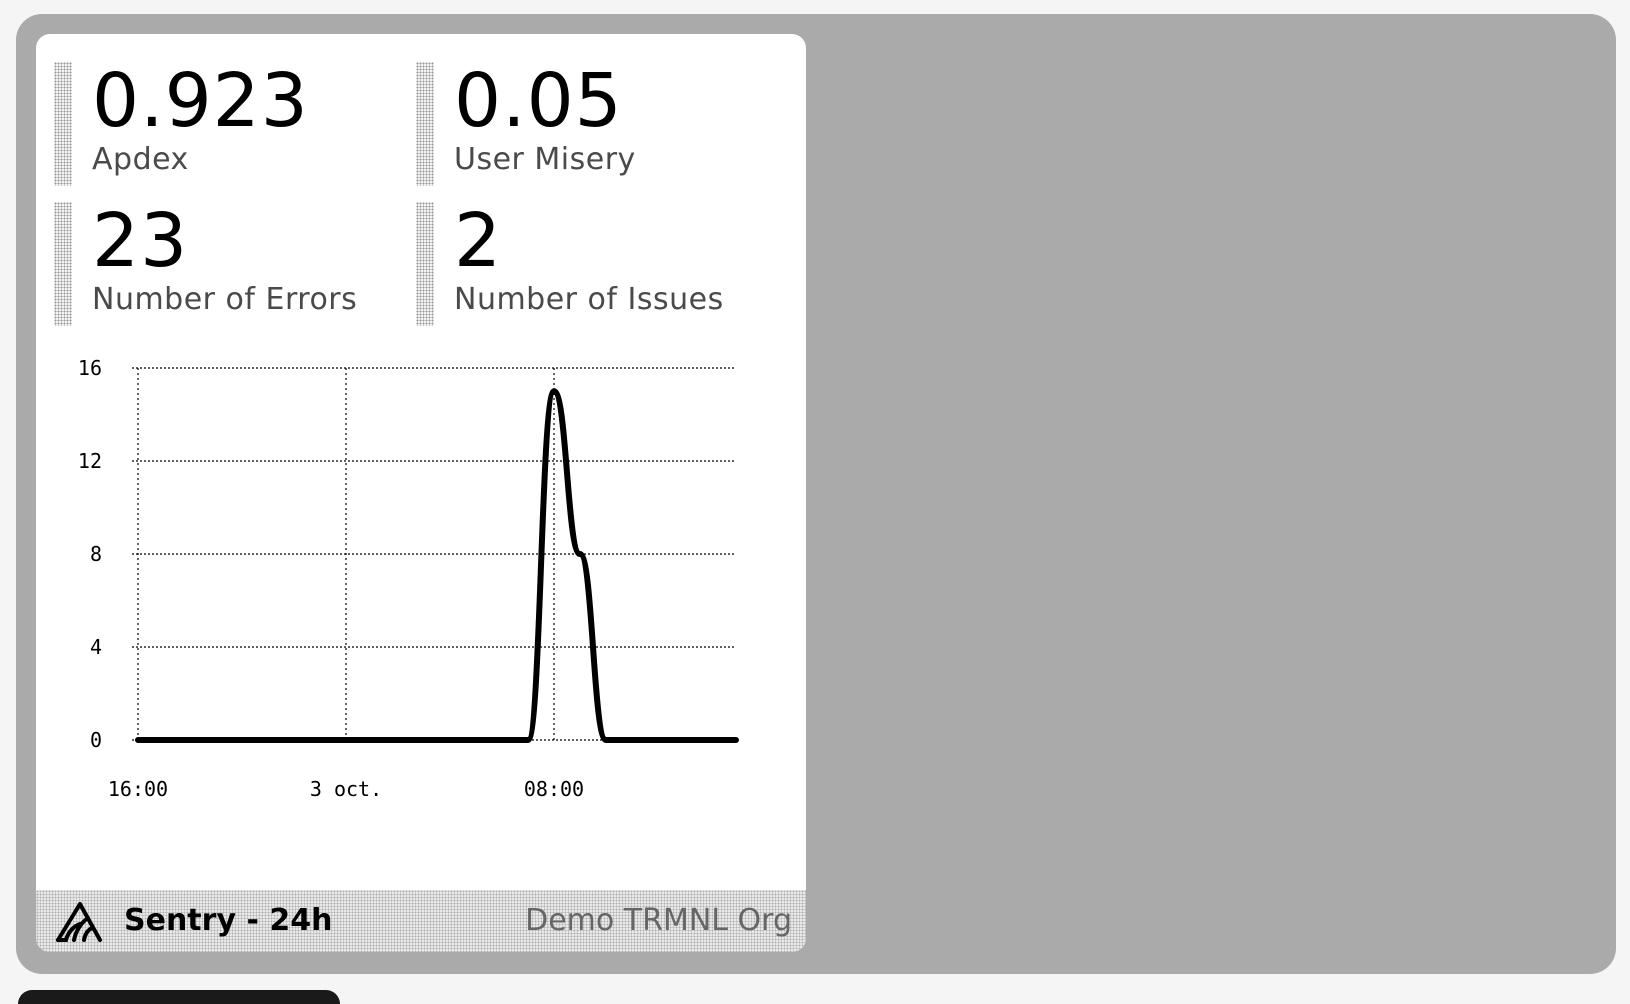 The width and height of the screenshot is (1630, 1004). Describe the element at coordinates (437, 565) in the screenshot. I see `series-line` at that location.